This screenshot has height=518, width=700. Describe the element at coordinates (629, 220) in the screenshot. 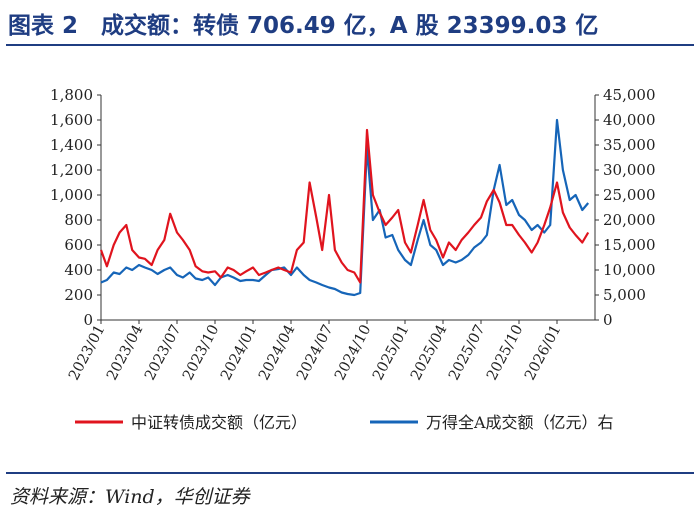

I see `y-right-tick-label: 20,000` at that location.